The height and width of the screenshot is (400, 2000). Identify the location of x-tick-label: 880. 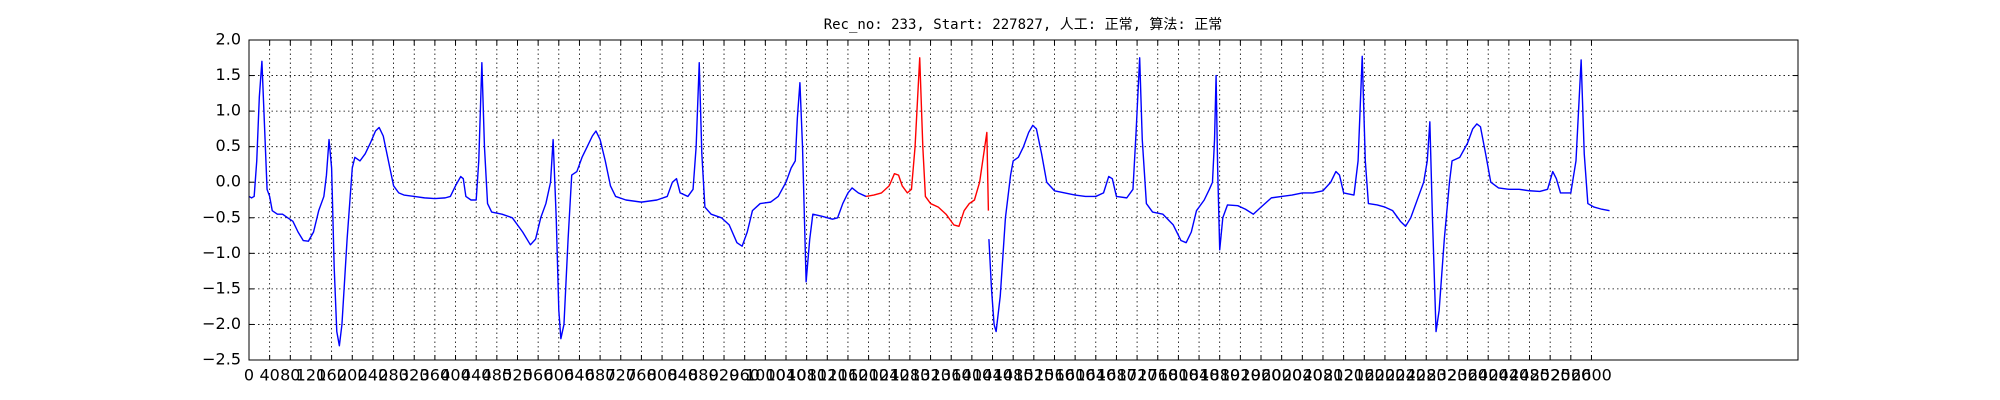
(703, 375).